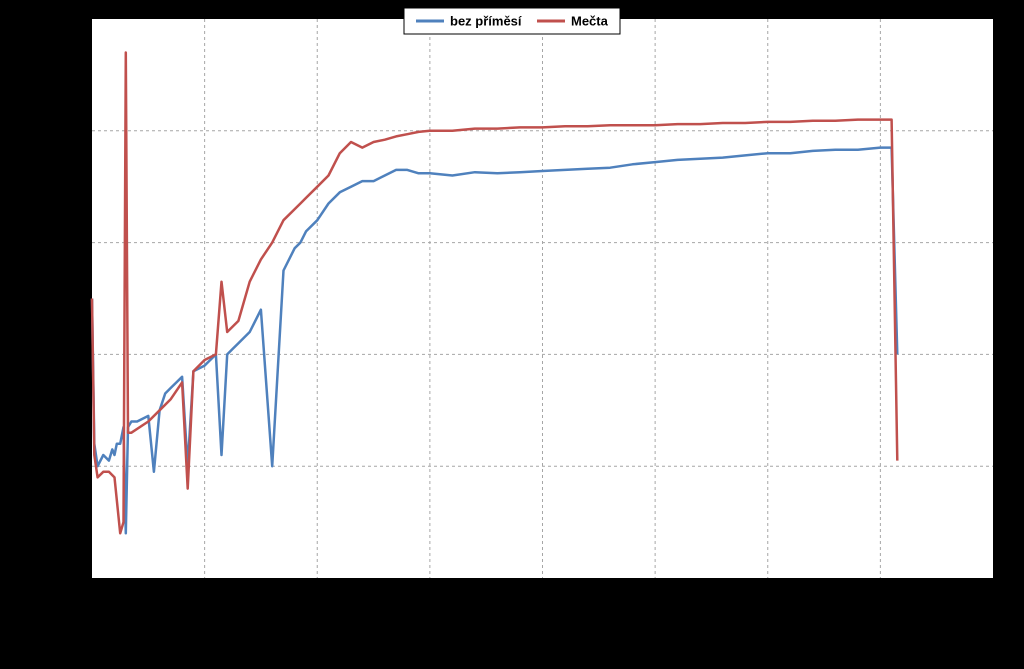 The height and width of the screenshot is (669, 1024). Describe the element at coordinates (590, 21) in the screenshot. I see `legend-label-mecta: Mečta` at that location.